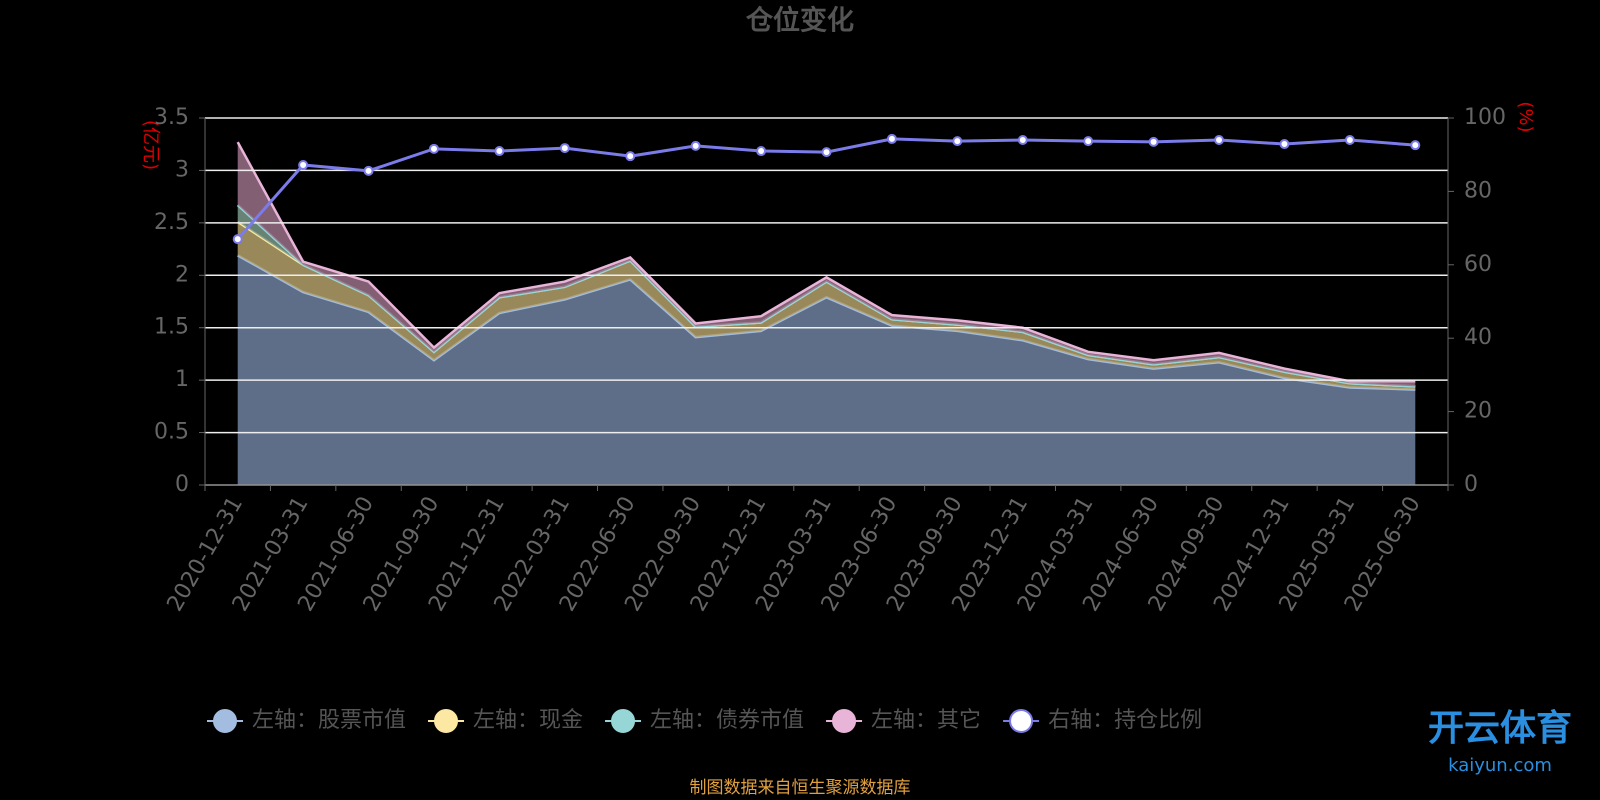  Describe the element at coordinates (182, 379) in the screenshot. I see `y-tick-label: 1` at that location.